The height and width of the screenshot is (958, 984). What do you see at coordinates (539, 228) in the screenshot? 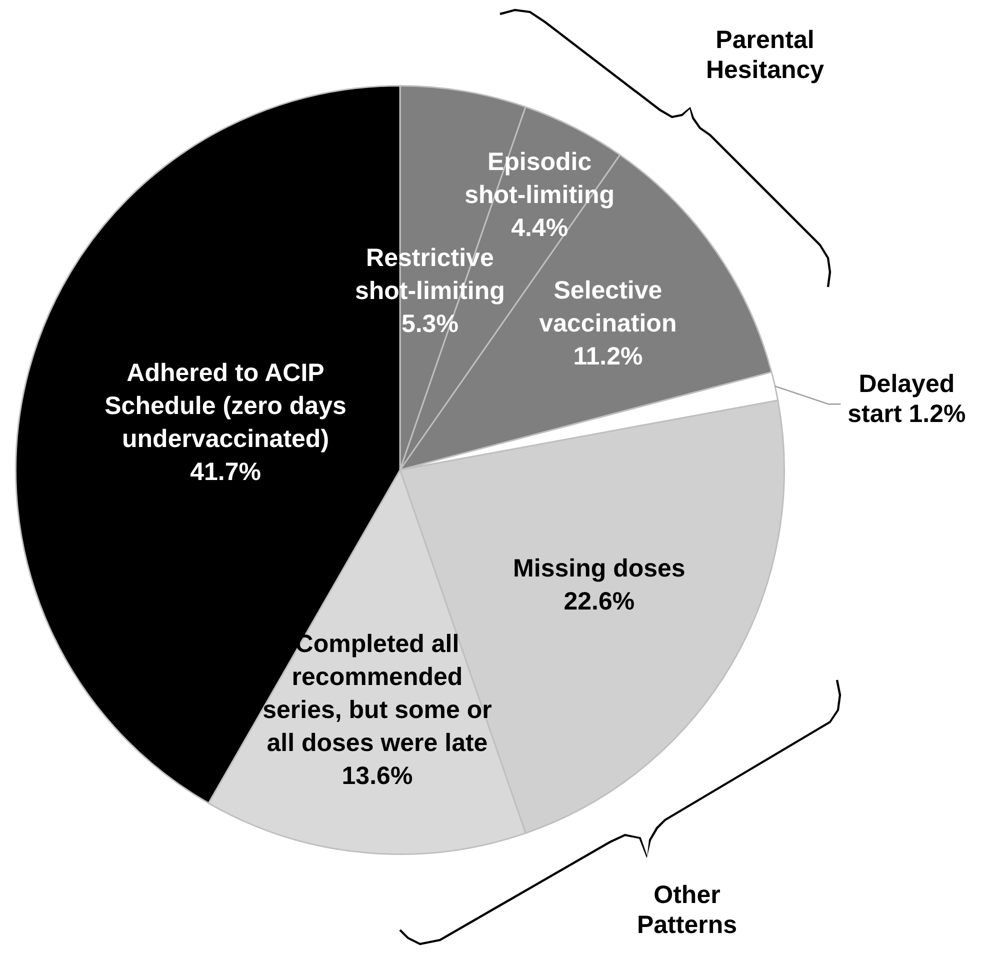
I see `data-label: 4.4%` at bounding box center [539, 228].